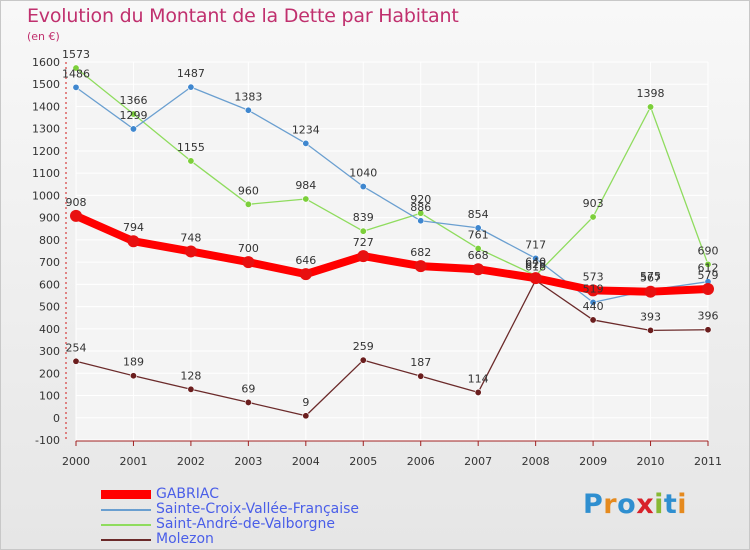 The image size is (750, 550). What do you see at coordinates (187, 494) in the screenshot?
I see `legend-label: GABRIAC` at bounding box center [187, 494].